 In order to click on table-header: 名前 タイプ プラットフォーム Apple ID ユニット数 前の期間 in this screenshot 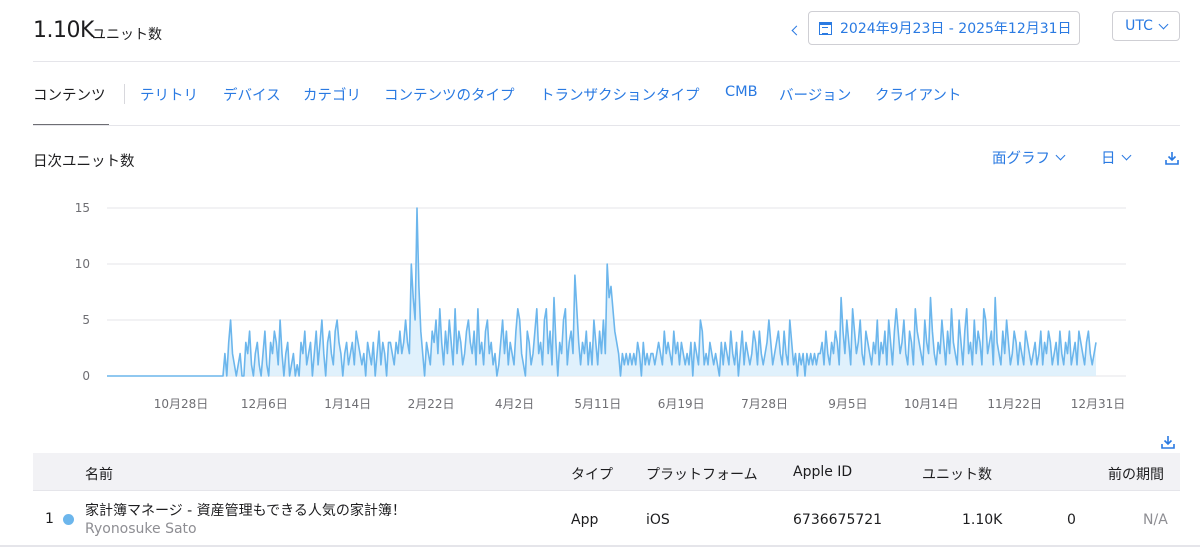, I will do `click(606, 472)`.